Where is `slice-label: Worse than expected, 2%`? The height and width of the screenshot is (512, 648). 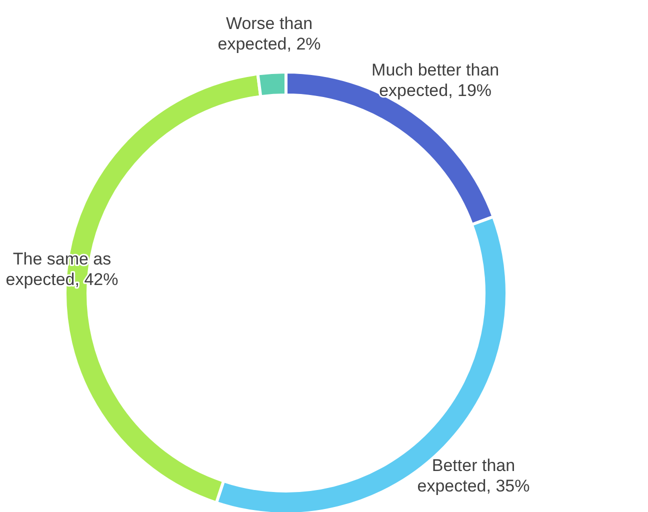 slice-label: Worse than expected, 2% is located at coordinates (269, 34).